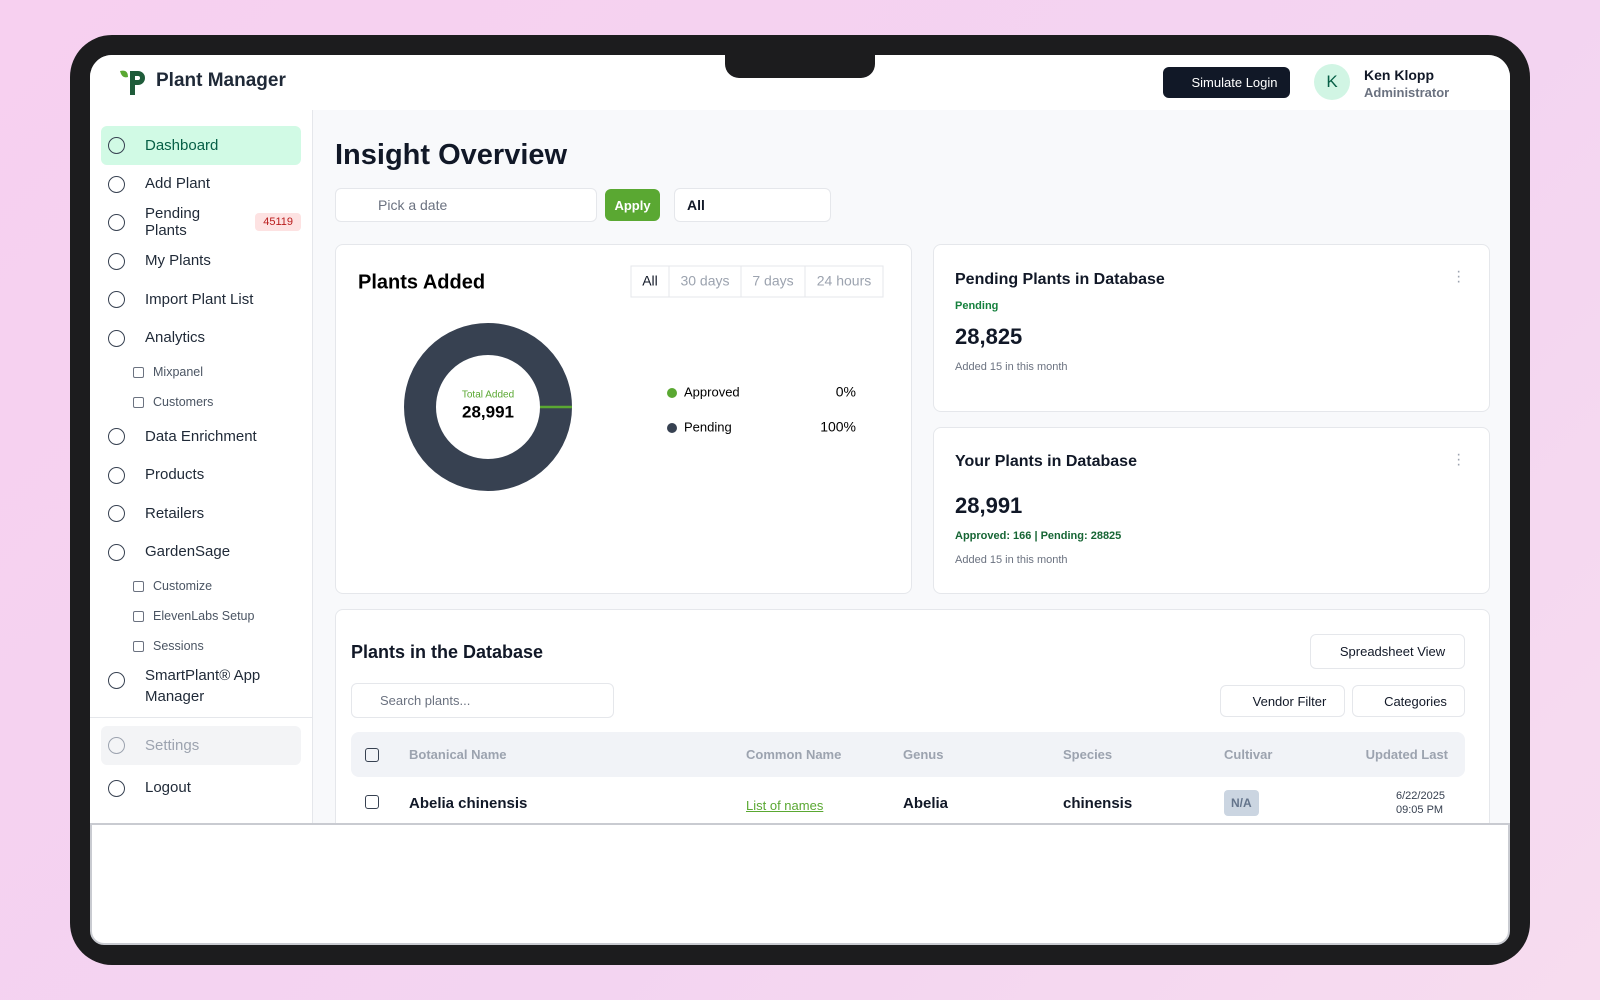 The image size is (1600, 1000). Describe the element at coordinates (183, 586) in the screenshot. I see `nav-sublabel: Customize` at that location.